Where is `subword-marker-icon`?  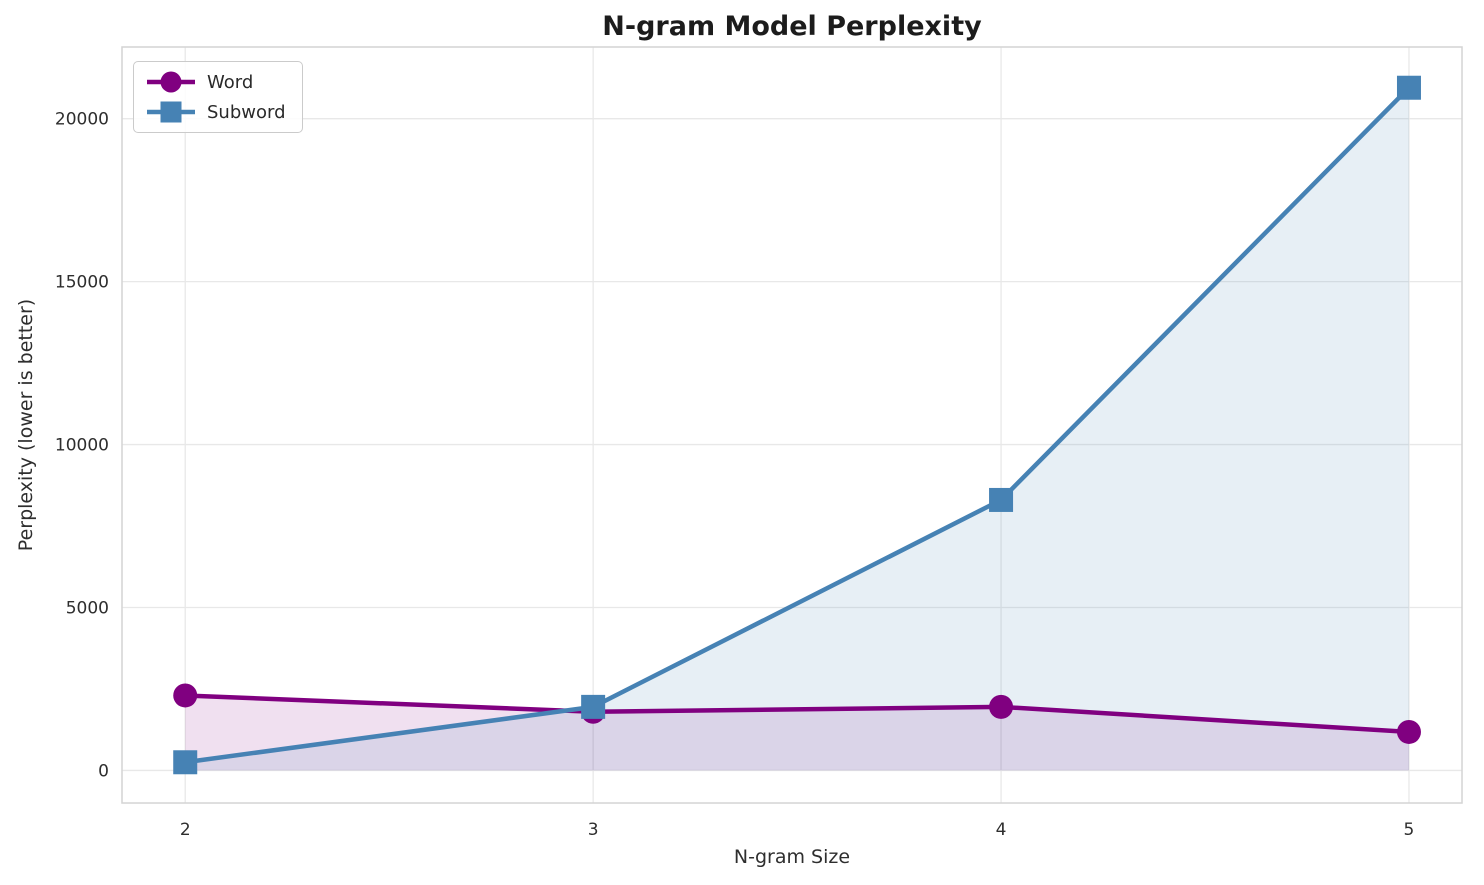
subword-marker-icon is located at coordinates (171, 112).